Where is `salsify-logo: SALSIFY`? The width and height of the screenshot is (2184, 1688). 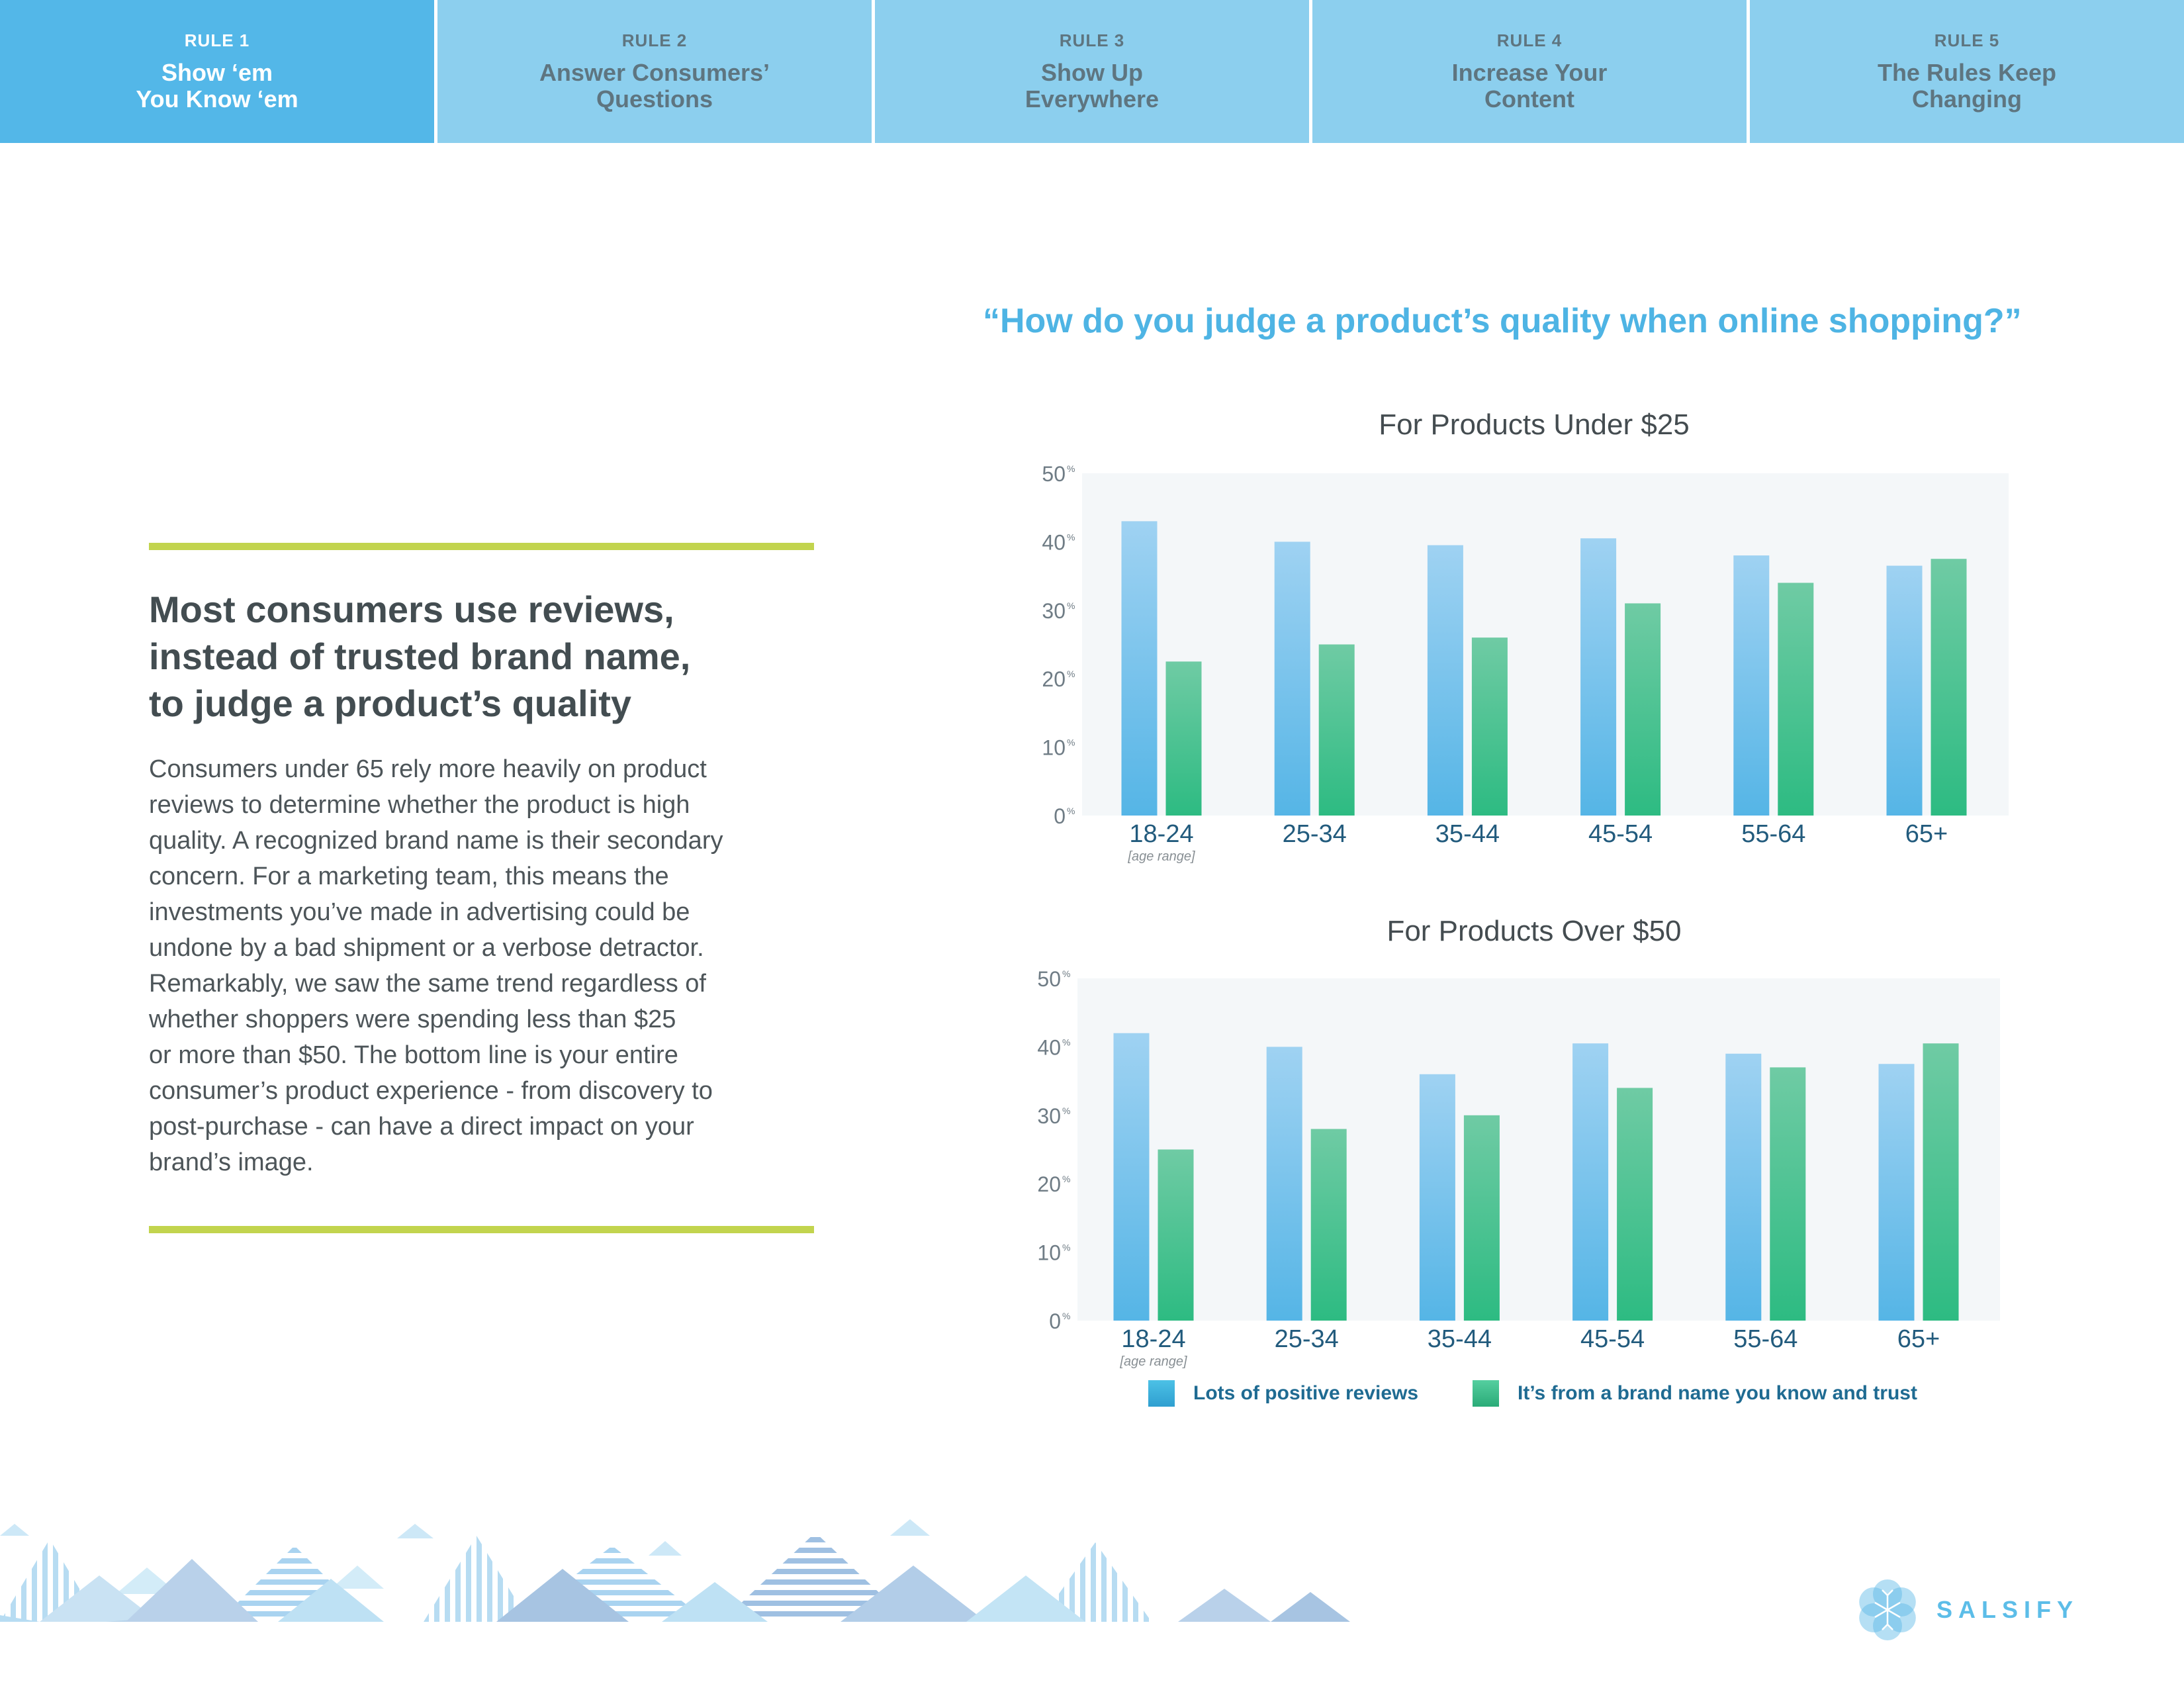
salsify-logo: SALSIFY is located at coordinates (1966, 1609).